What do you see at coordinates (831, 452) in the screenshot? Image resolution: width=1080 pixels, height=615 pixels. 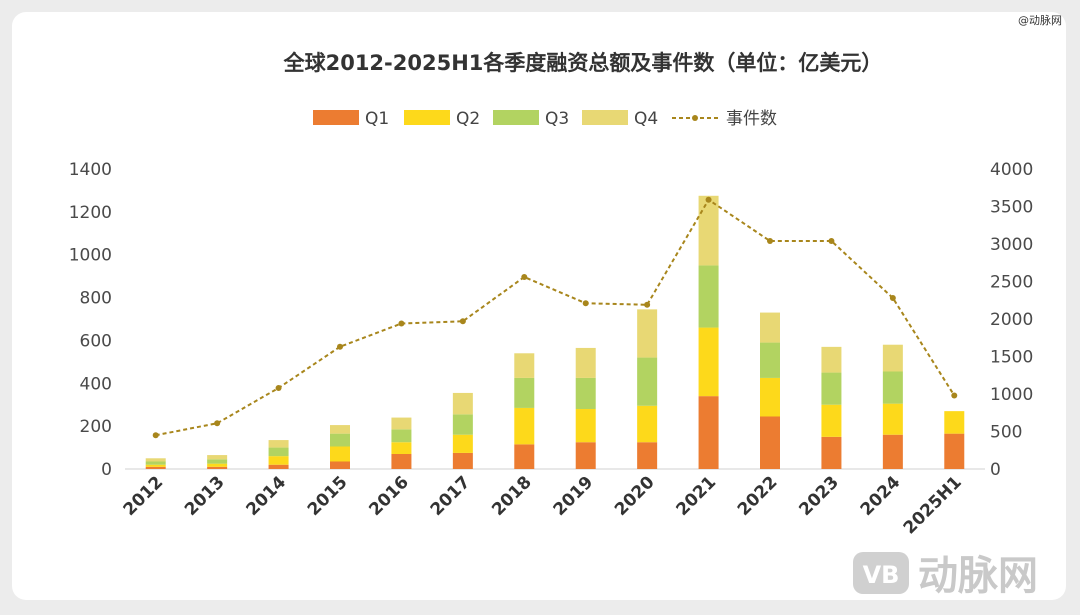 I see `bar-q1-2023` at bounding box center [831, 452].